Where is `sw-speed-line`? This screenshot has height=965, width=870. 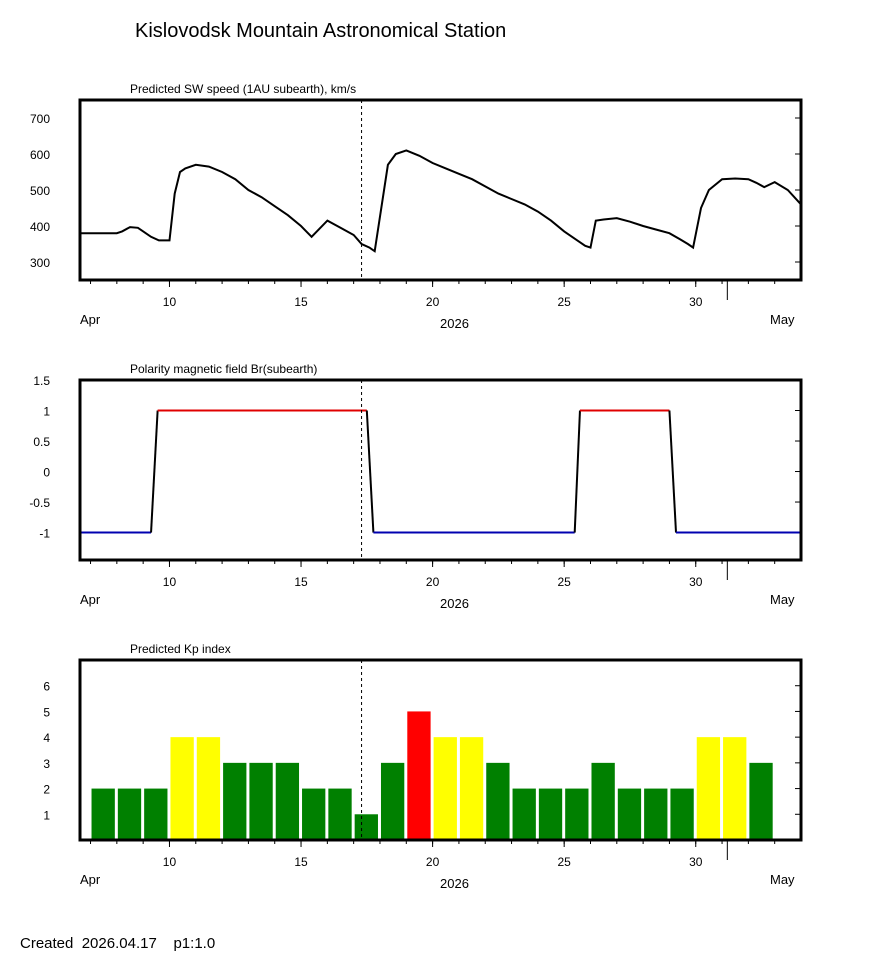
sw-speed-line is located at coordinates (441, 201).